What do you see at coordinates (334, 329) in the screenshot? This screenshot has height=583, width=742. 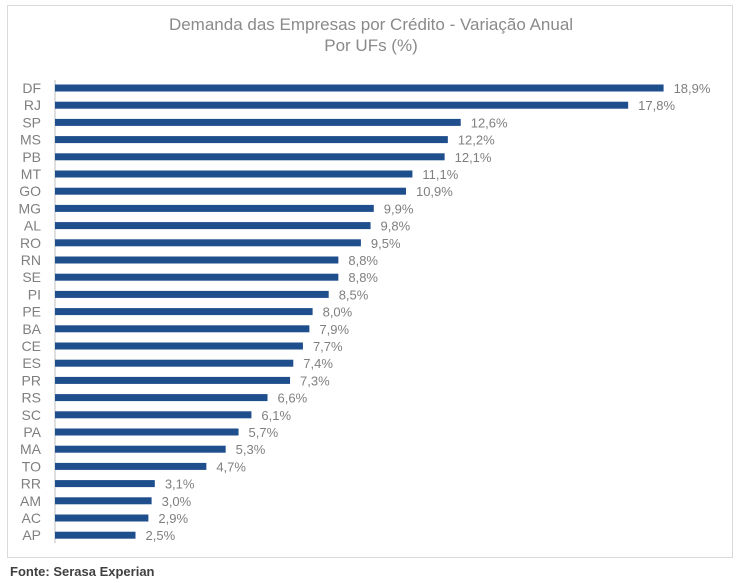 I see `data-label: 7,9%` at bounding box center [334, 329].